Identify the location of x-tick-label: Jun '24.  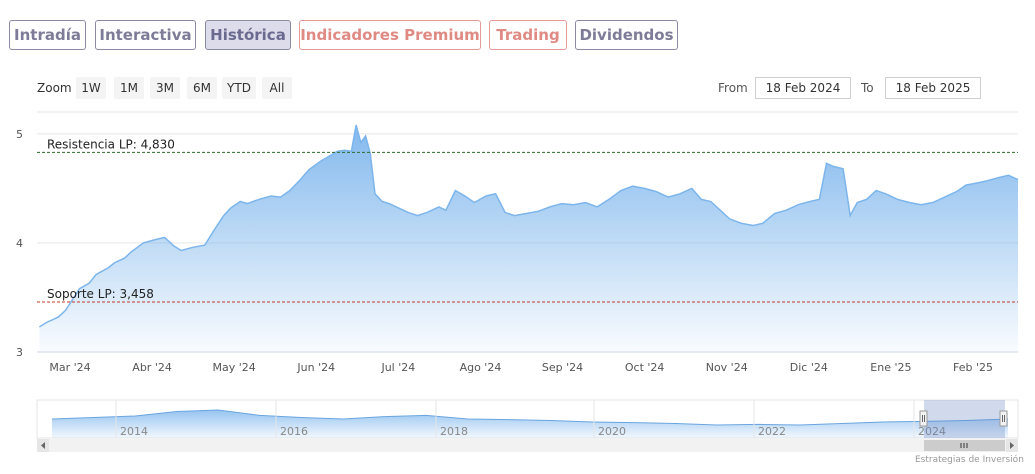
(315, 367).